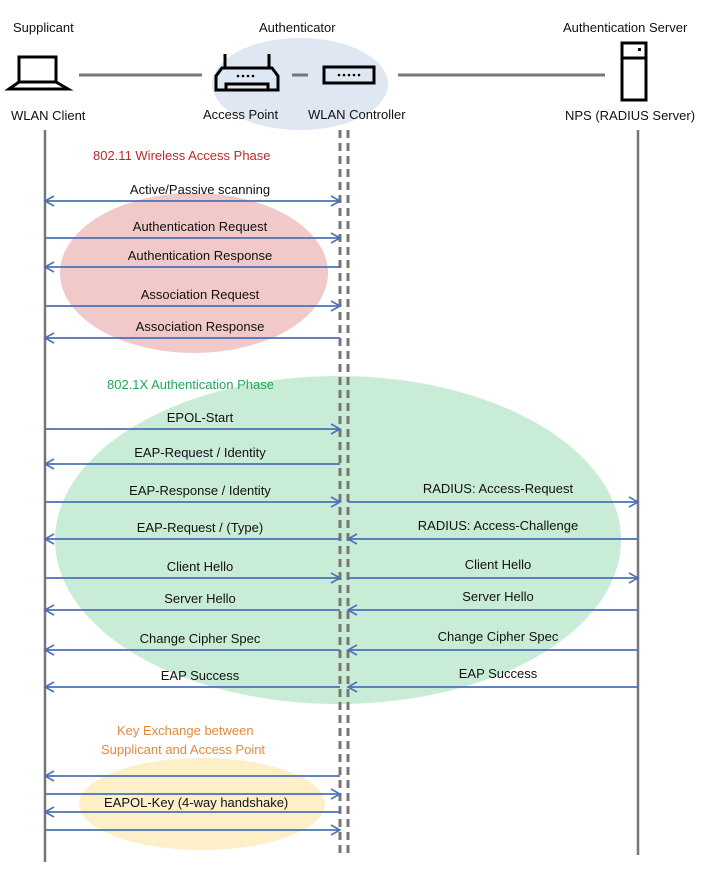 Image resolution: width=713 pixels, height=880 pixels. Describe the element at coordinates (625, 27) in the screenshot. I see `server-role: Authentication Server` at that location.